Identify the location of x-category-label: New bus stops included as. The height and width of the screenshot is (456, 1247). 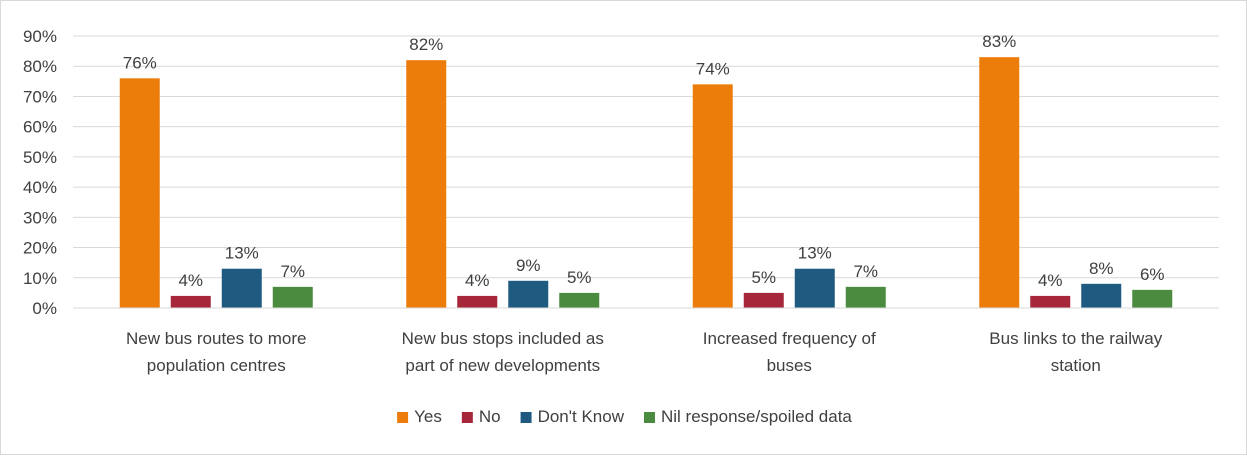
(503, 338).